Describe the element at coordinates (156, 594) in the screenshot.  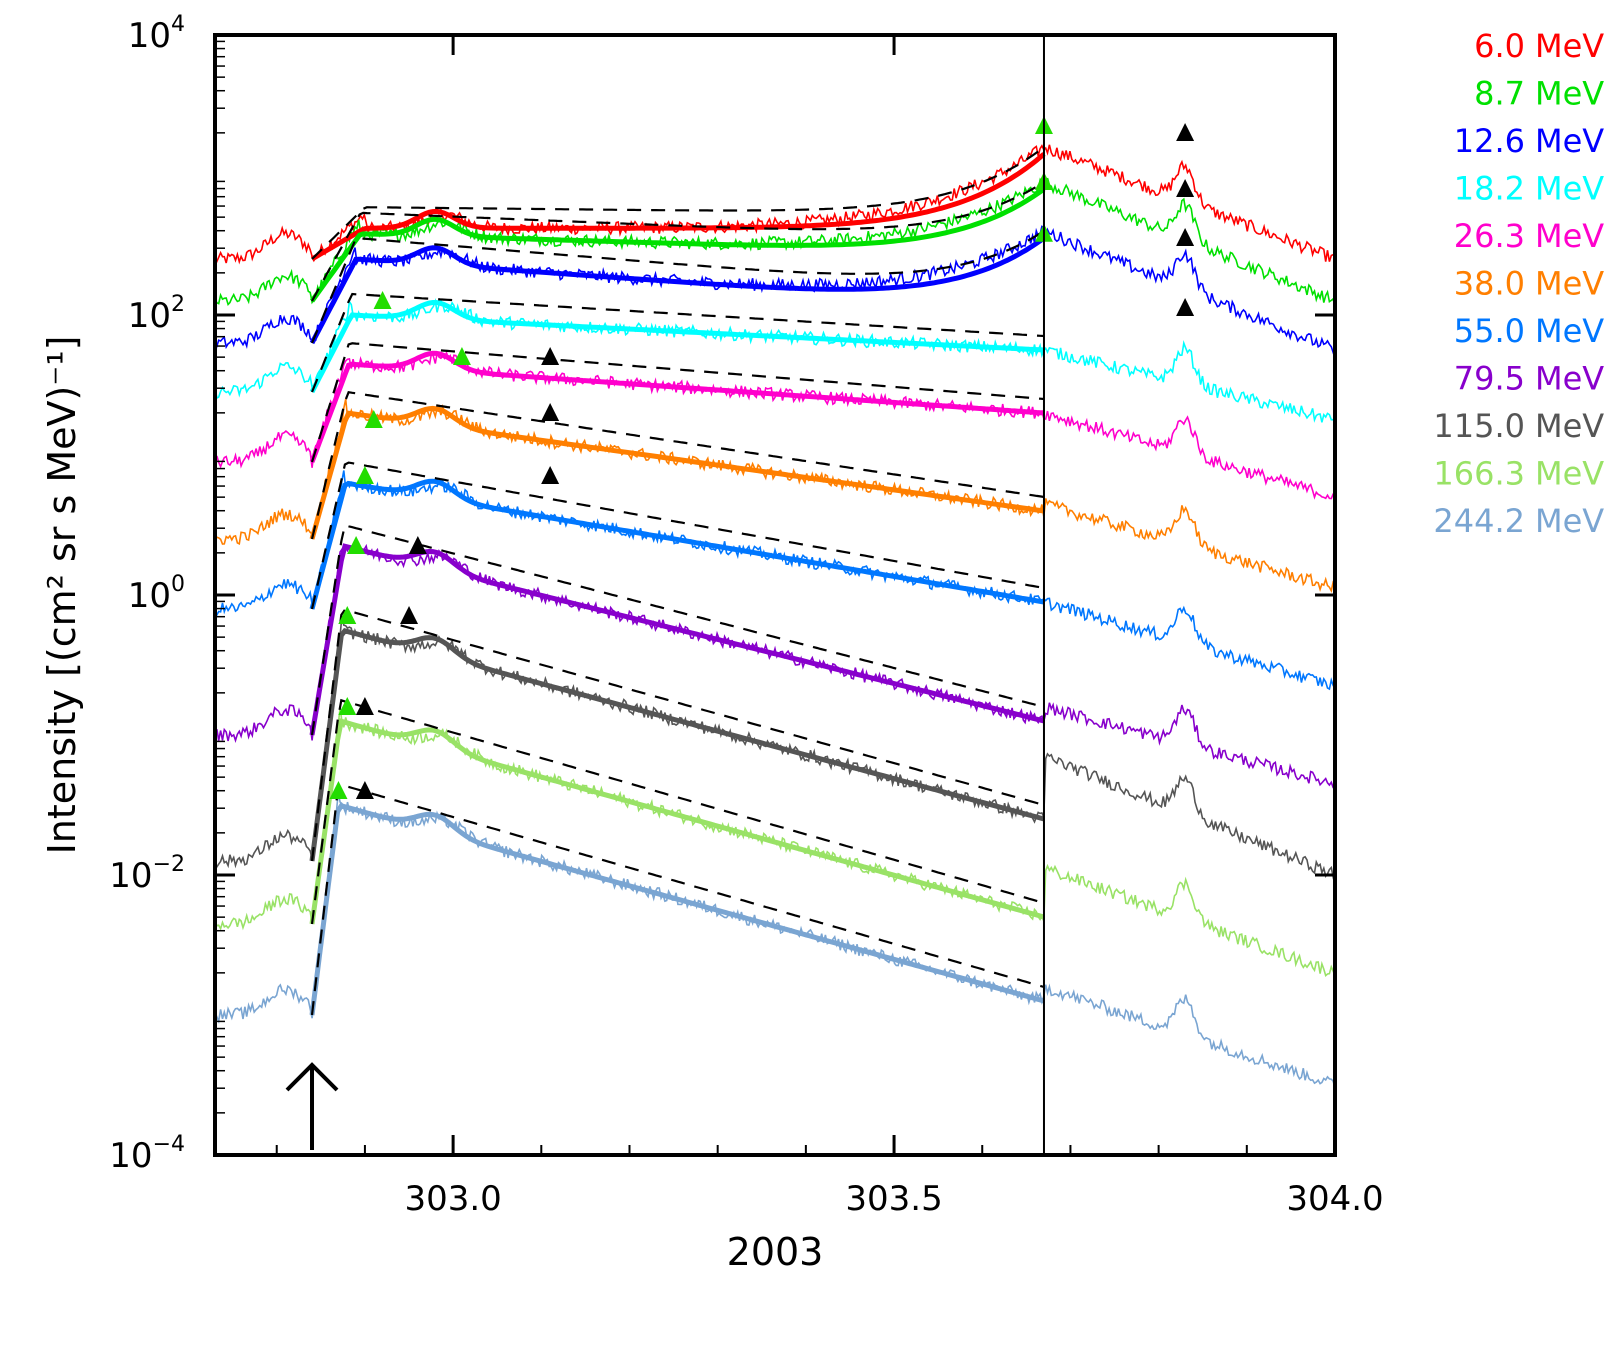
I see `y-tick-label: 10⁰` at that location.